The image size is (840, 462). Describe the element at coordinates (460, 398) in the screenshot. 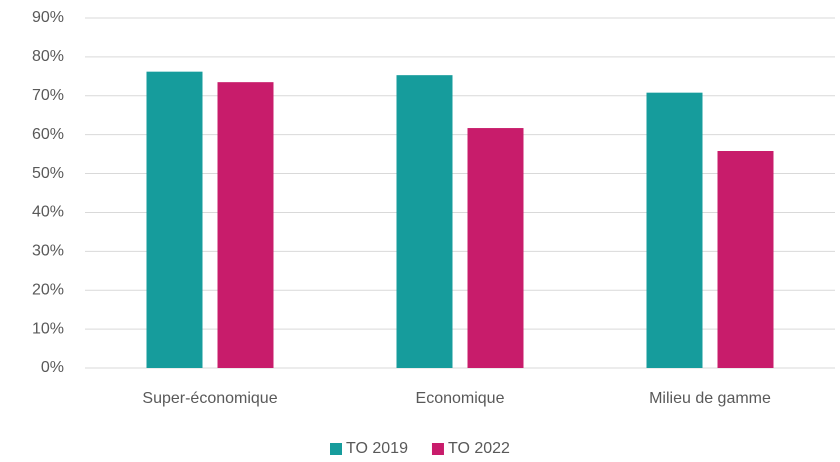

I see `x-tick-label: Economique` at that location.